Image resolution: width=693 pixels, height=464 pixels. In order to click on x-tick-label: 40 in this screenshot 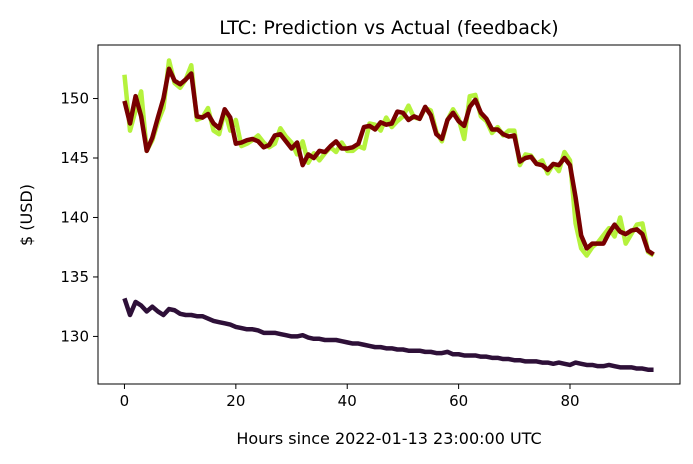, I will do `click(347, 401)`.